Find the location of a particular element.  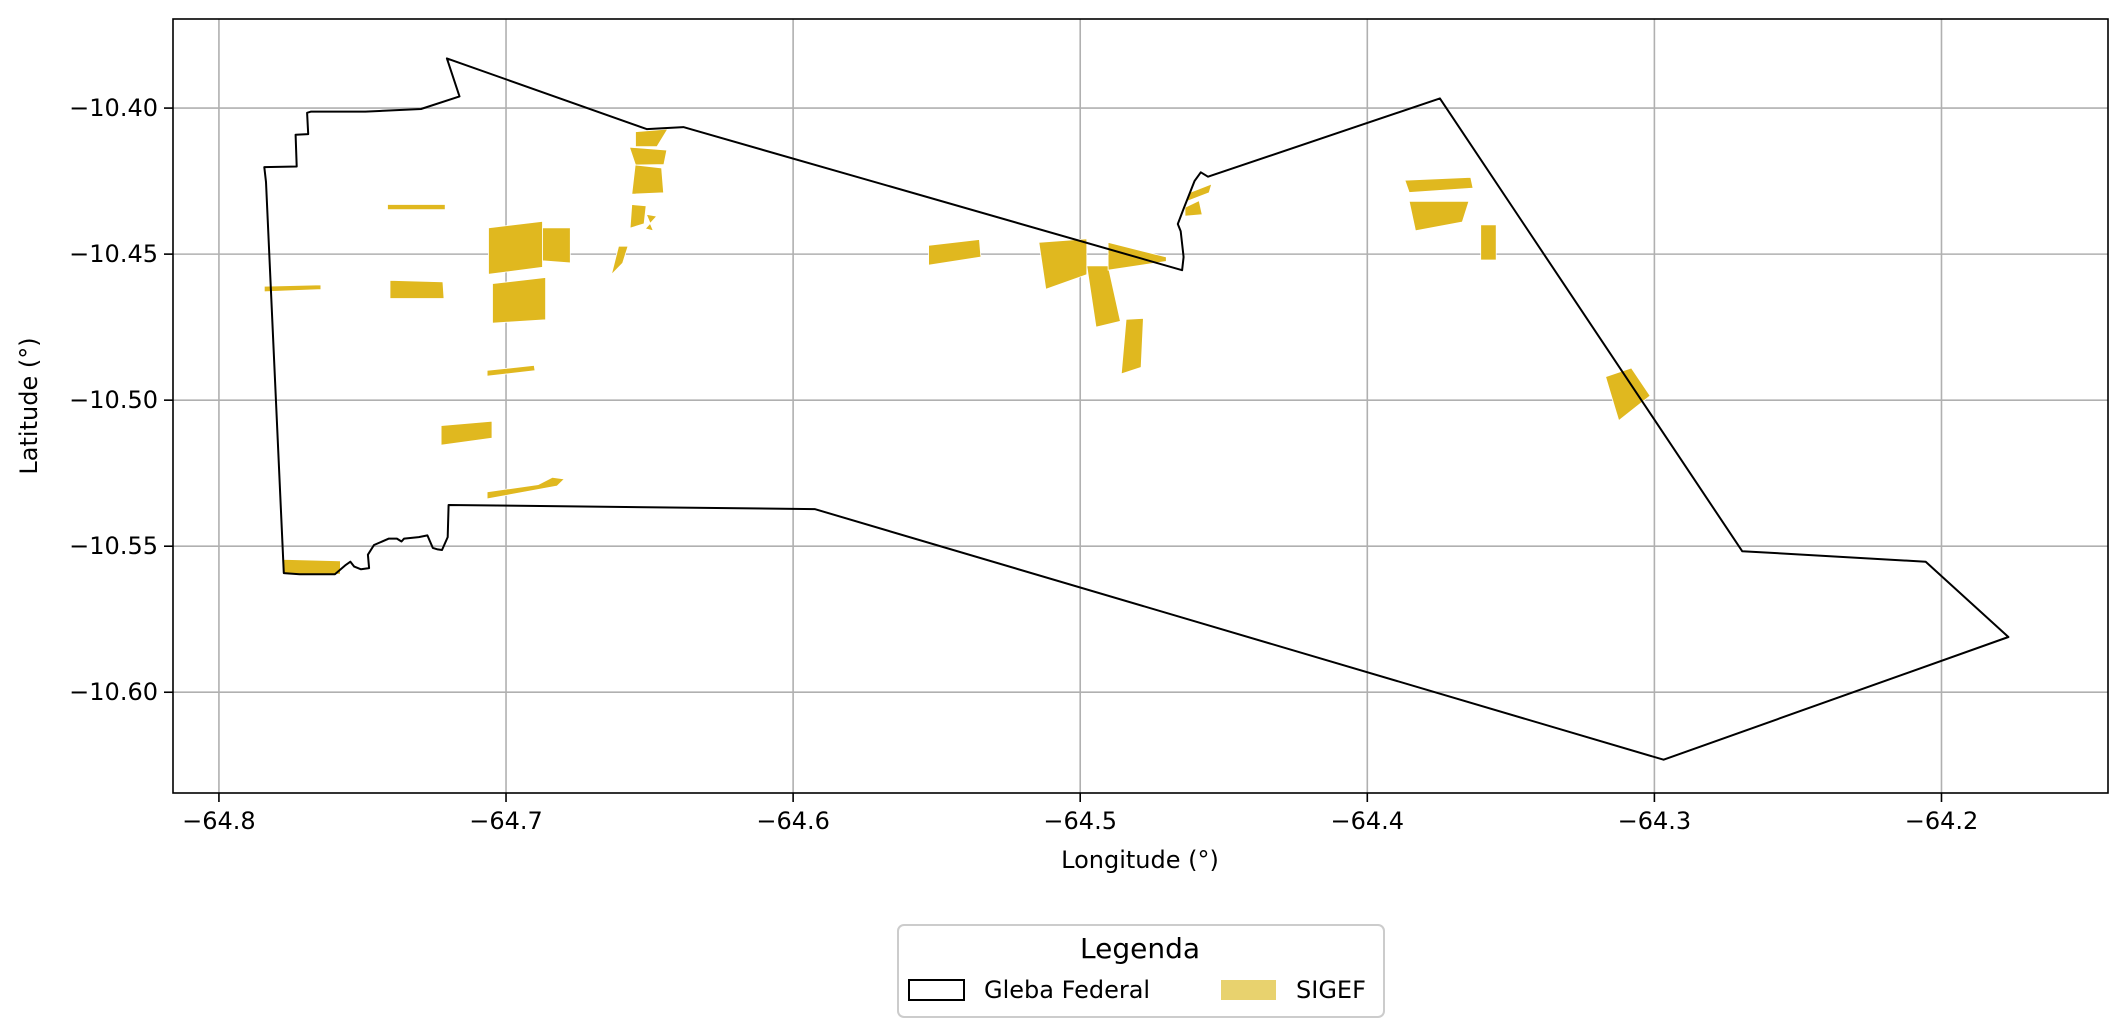

y-tick-label: −10.50 is located at coordinates (113, 400).